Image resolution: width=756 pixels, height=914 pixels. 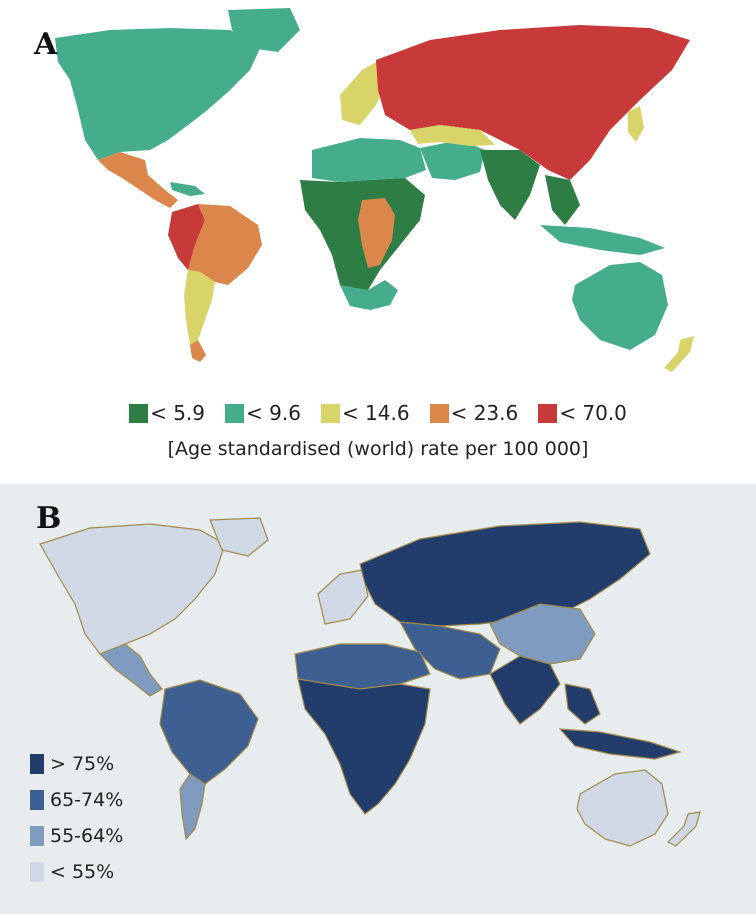 What do you see at coordinates (82, 872) in the screenshot?
I see `legend-b-label: < 55%` at bounding box center [82, 872].